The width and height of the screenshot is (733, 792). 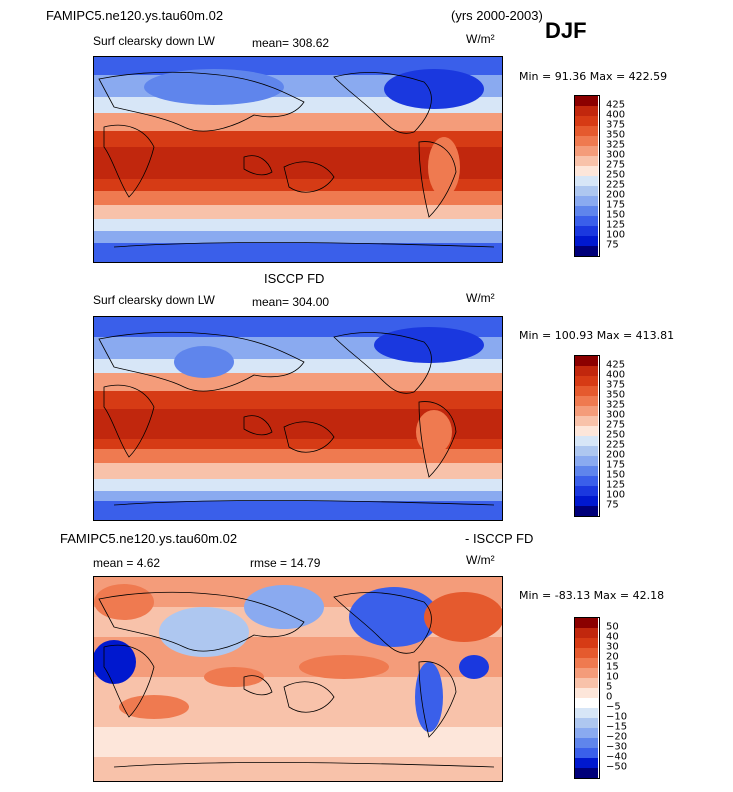 I want to click on panel3-units: W/m², so click(x=480, y=560).